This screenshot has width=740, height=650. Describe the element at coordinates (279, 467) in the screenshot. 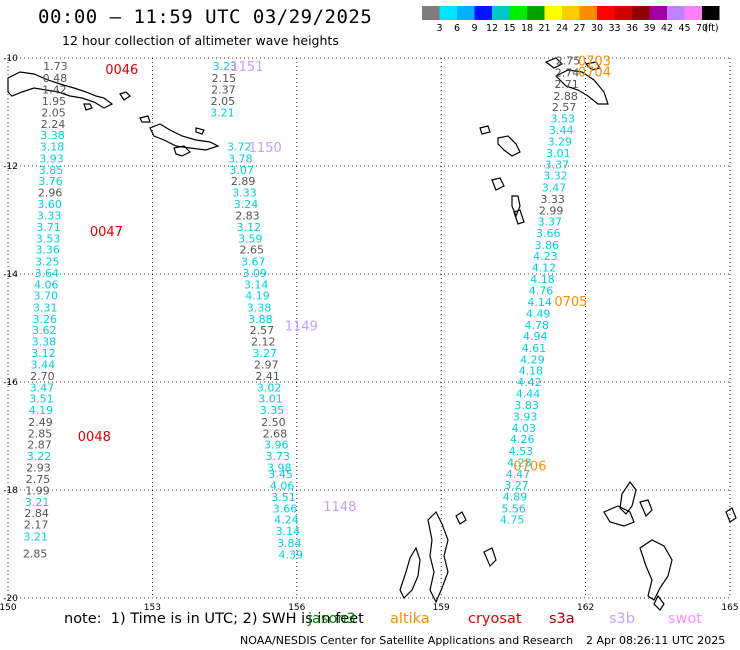

I see `wave-height-value: 3.98` at that location.